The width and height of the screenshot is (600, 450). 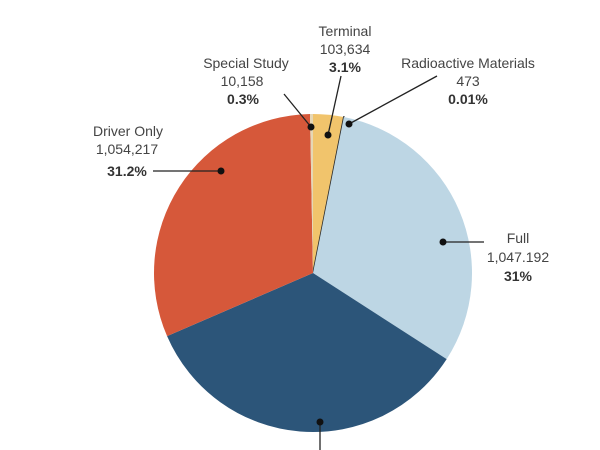 I want to click on marker-special-study, so click(x=311, y=127).